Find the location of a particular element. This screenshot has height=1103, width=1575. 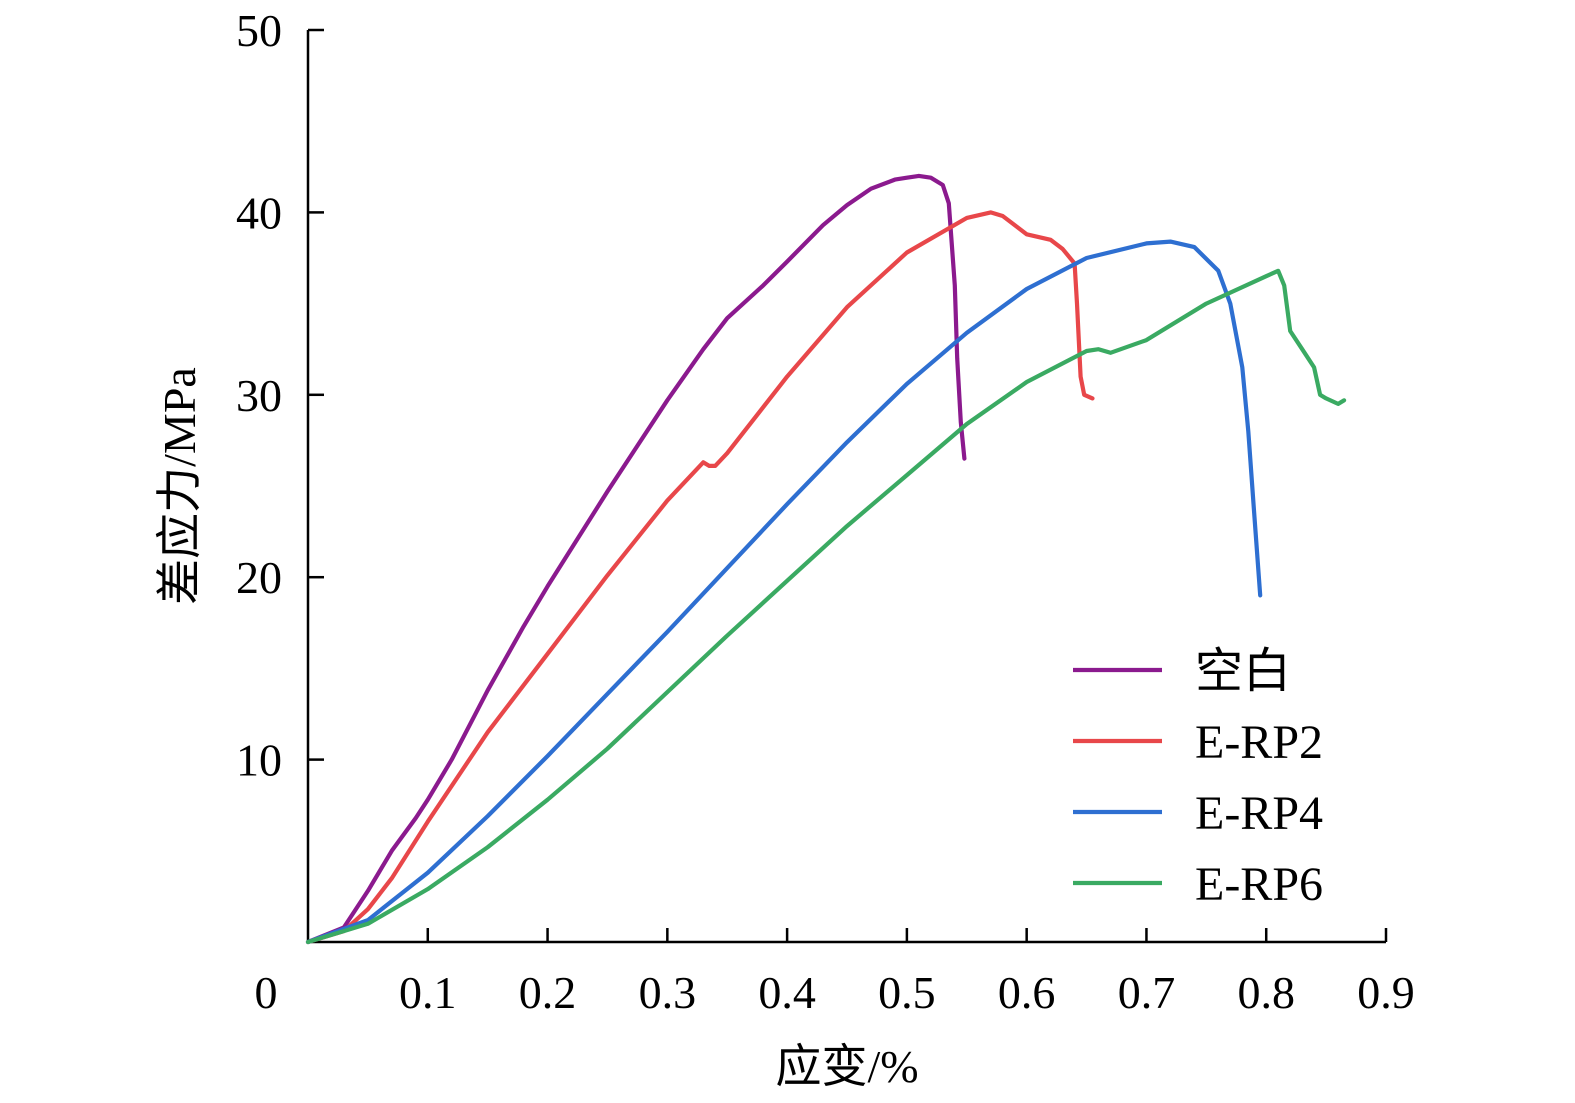

y-tick-label: 40 is located at coordinates (259, 212).